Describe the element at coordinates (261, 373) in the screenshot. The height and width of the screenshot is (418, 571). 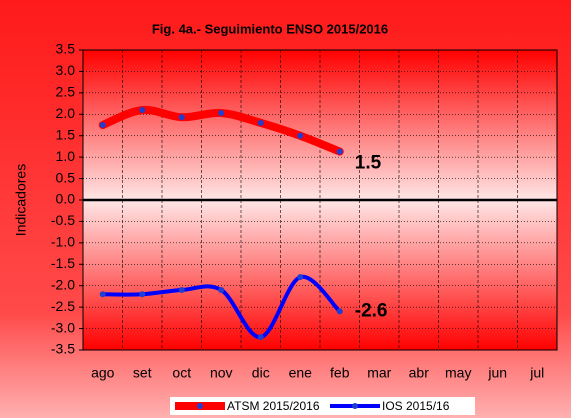
I see `x-tick-label: dic` at that location.